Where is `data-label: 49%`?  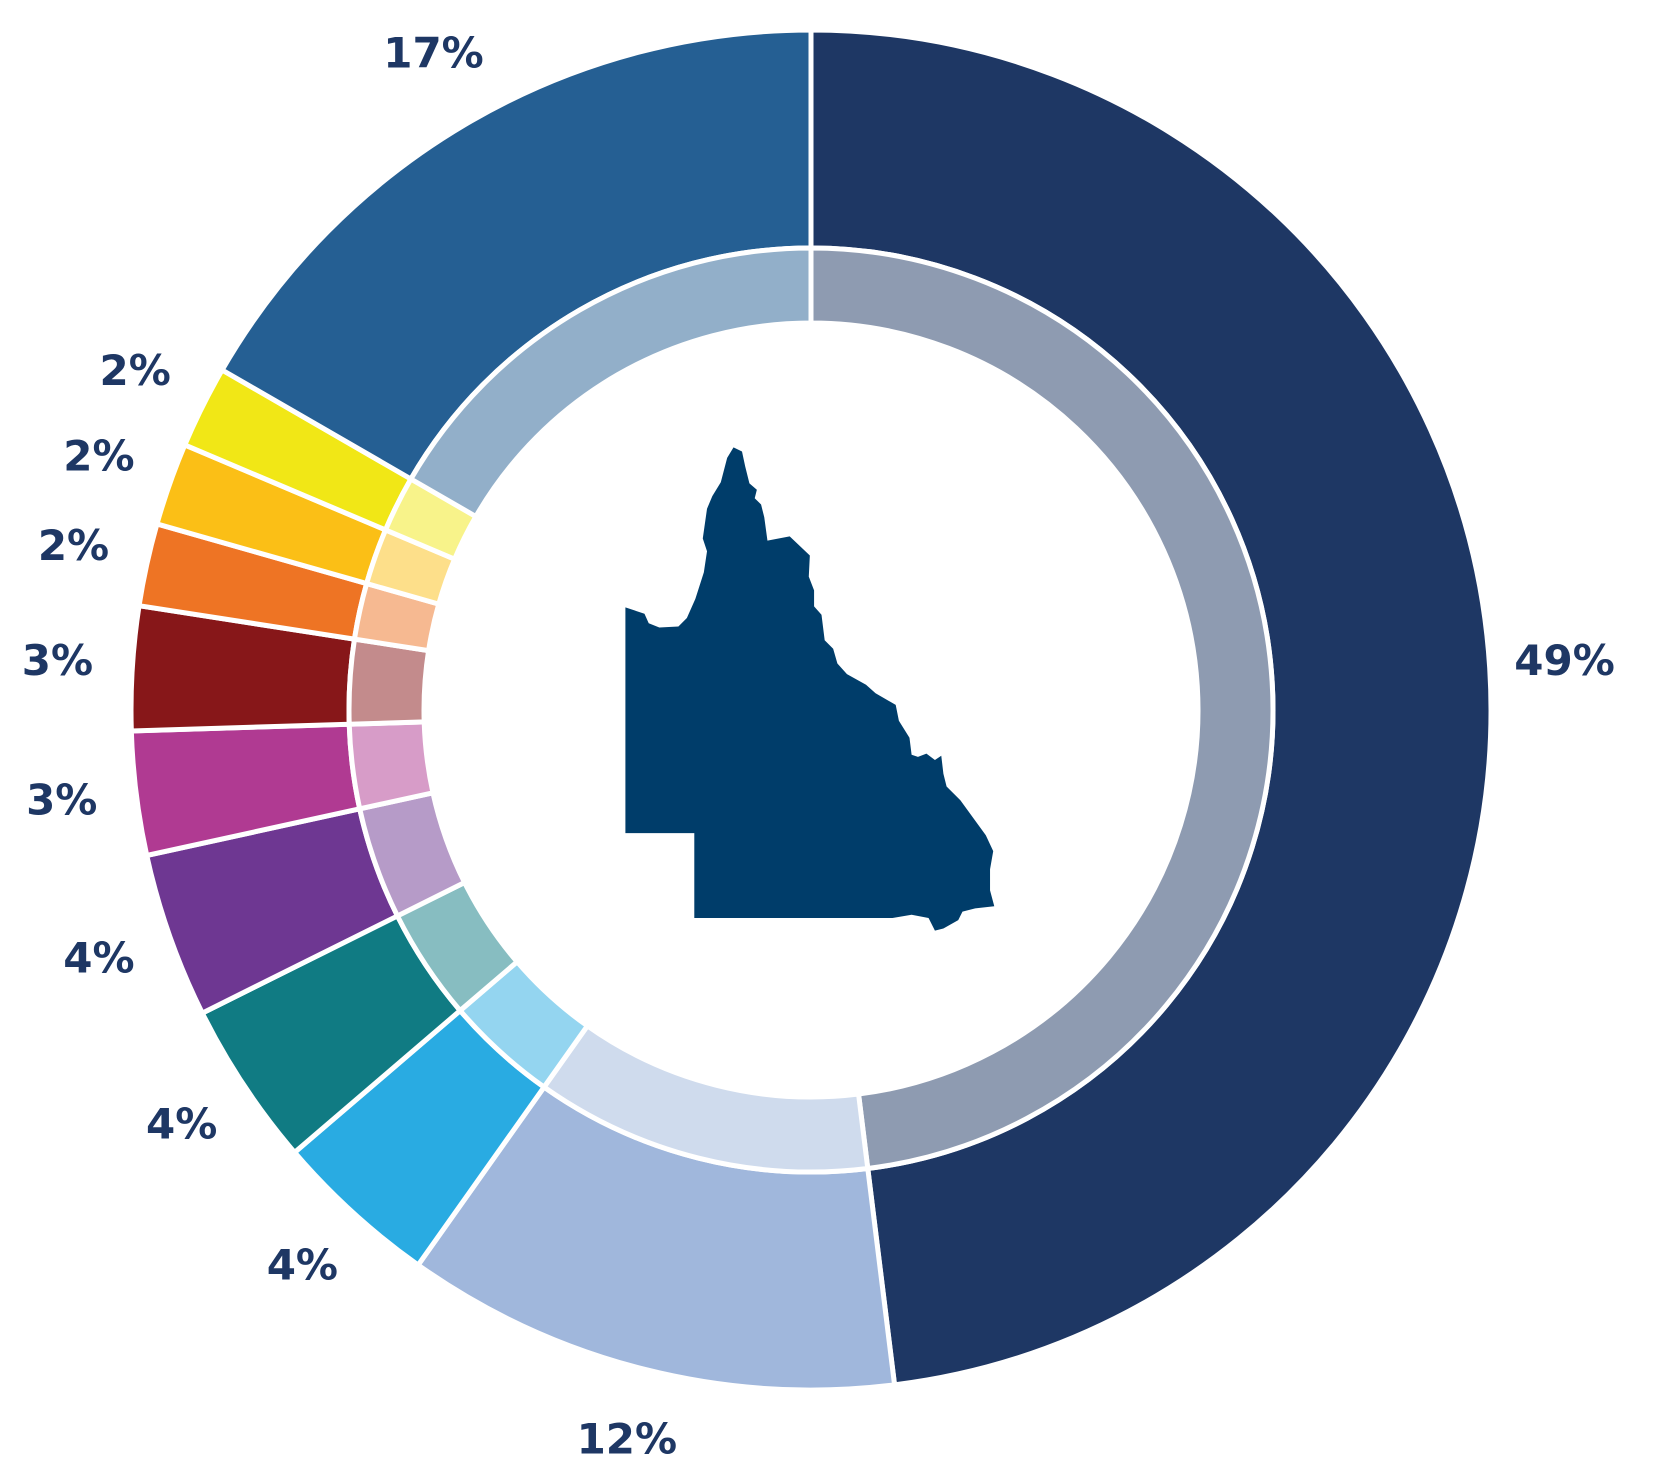
data-label: 49% is located at coordinates (1564, 660).